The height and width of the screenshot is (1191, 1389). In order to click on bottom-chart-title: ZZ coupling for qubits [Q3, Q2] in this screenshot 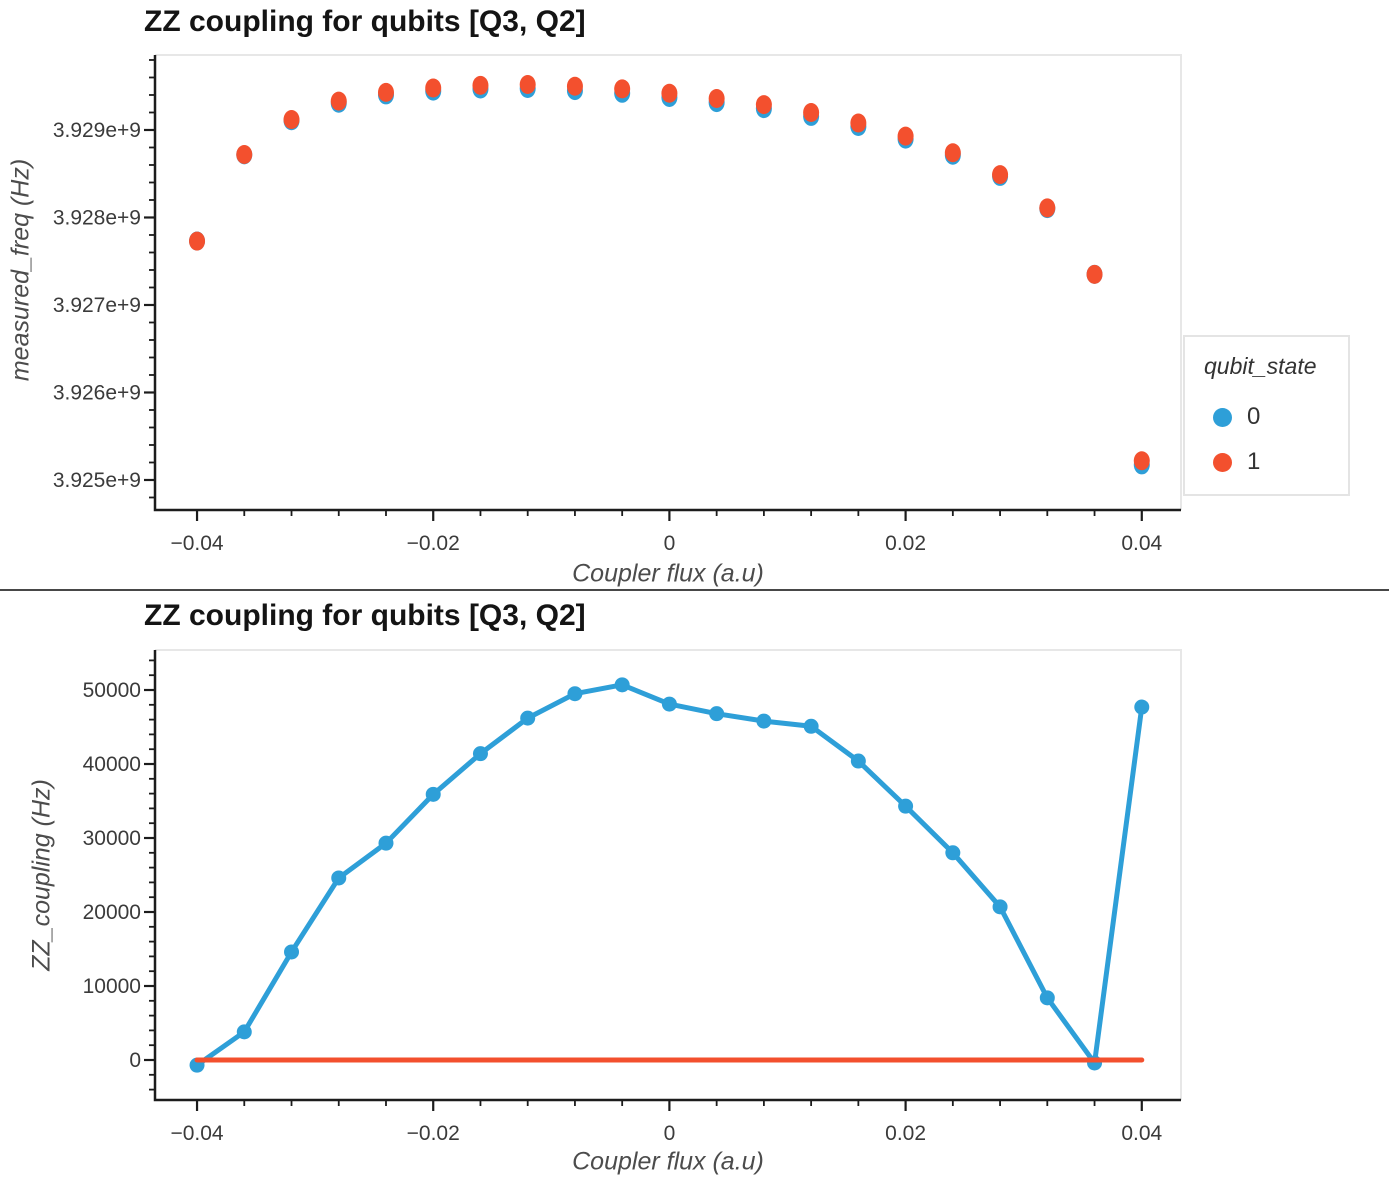, I will do `click(365, 615)`.